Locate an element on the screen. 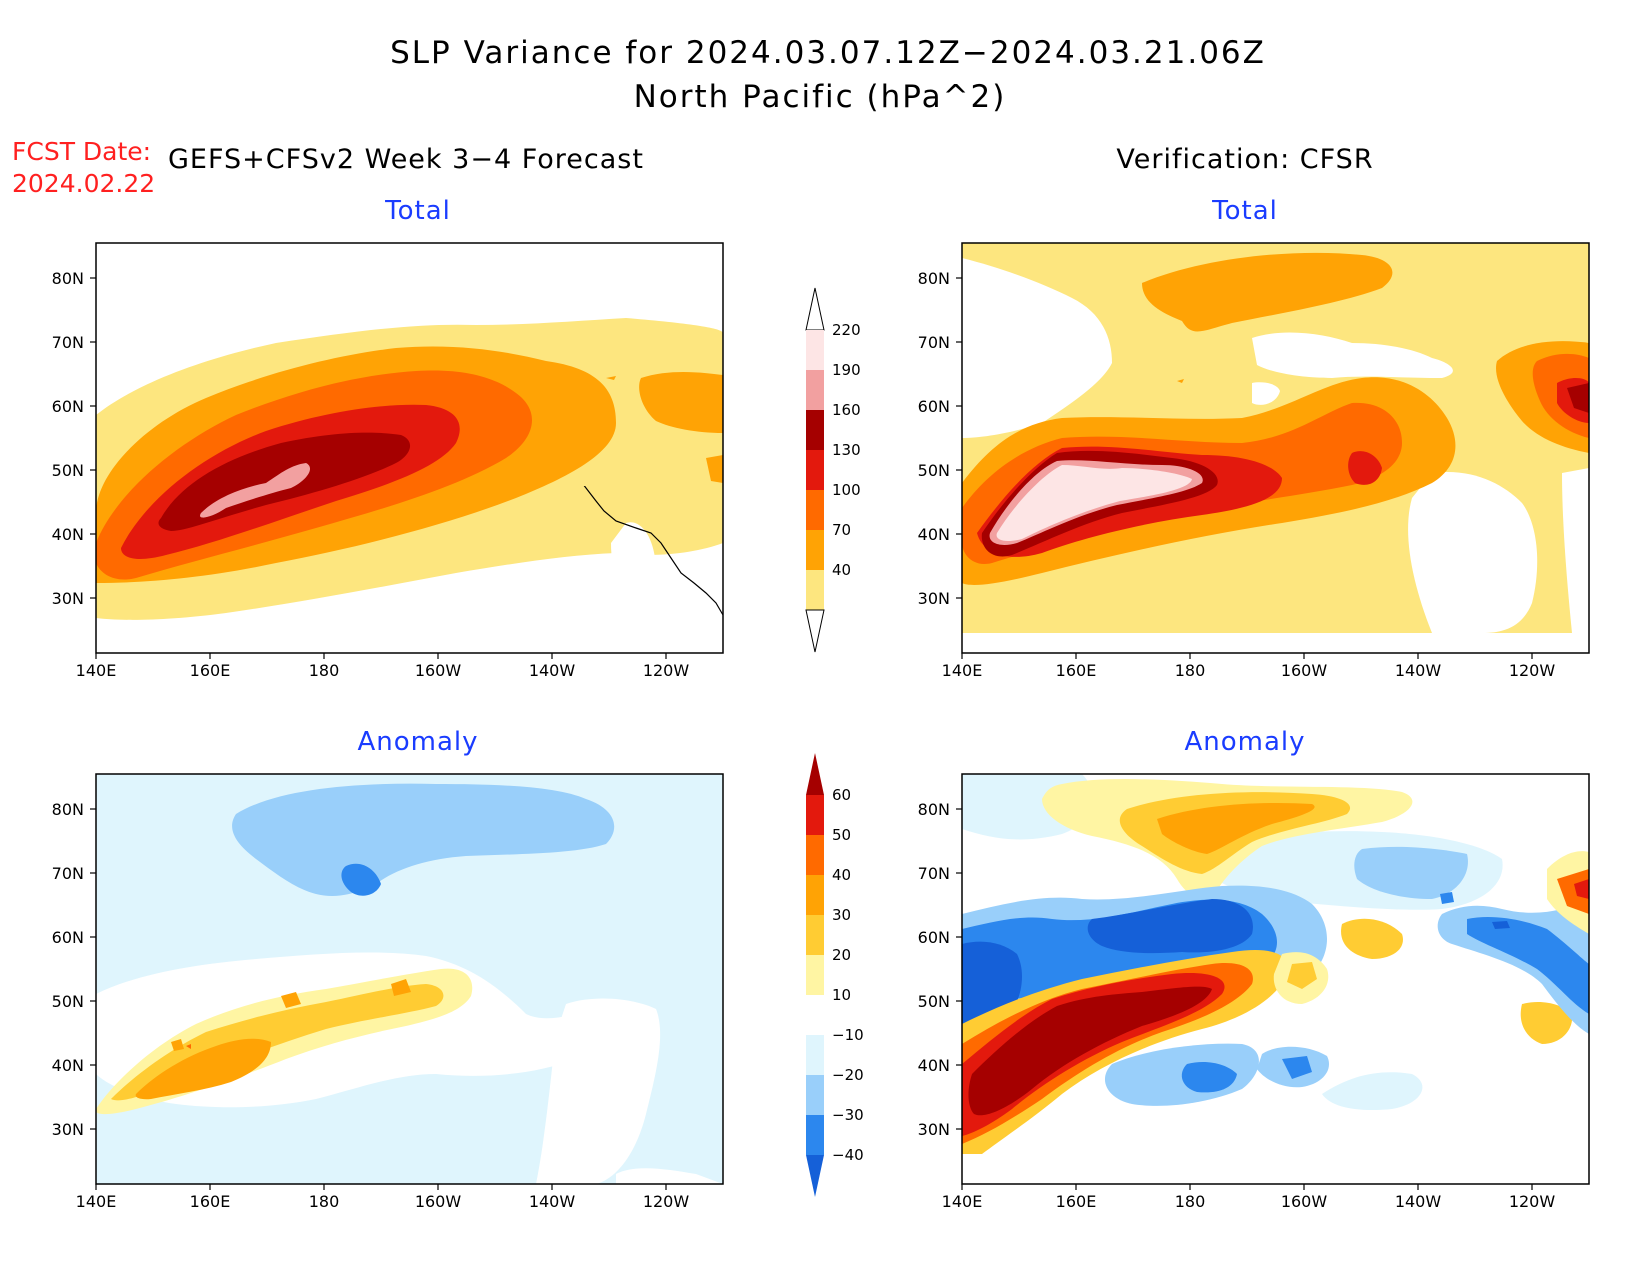 The height and width of the screenshot is (1275, 1650). fcst-date-label: FCST Date: is located at coordinates (81, 151).